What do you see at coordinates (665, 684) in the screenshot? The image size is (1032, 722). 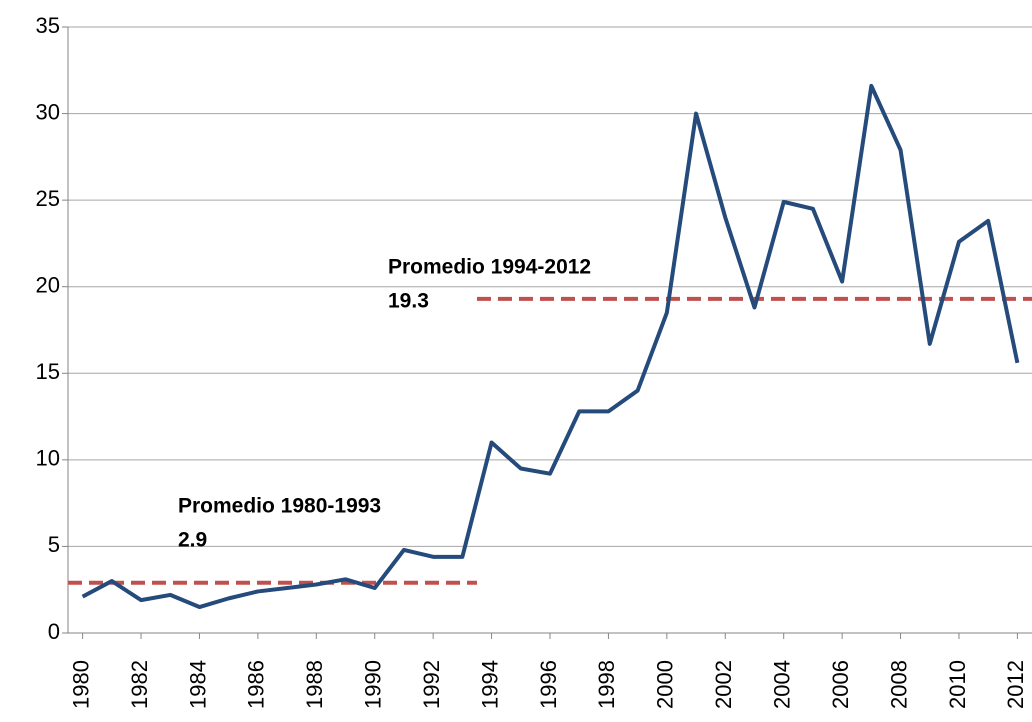 I see `x-tick-label: 2000` at bounding box center [665, 684].